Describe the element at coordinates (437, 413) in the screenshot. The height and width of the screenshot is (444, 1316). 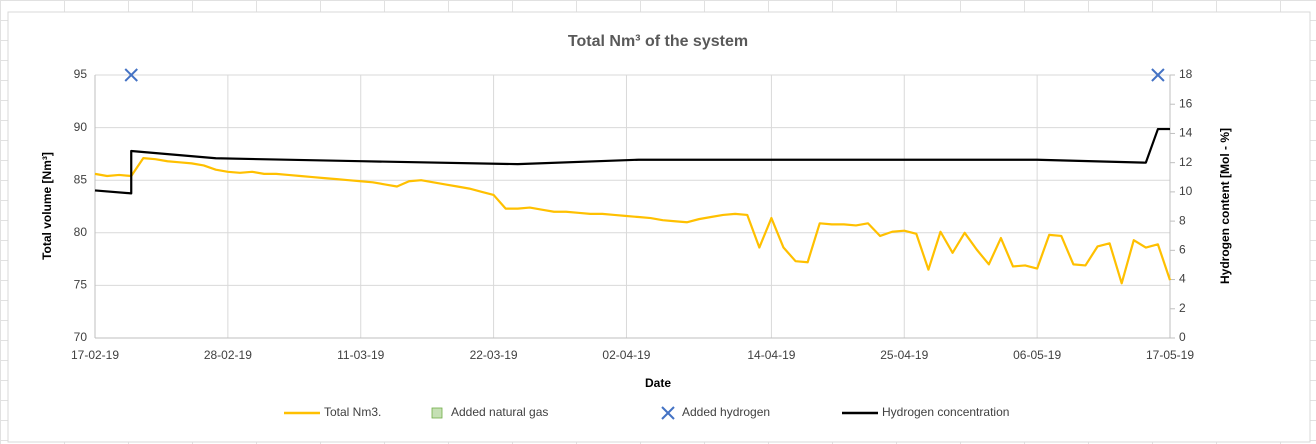
I see `square-marker` at that location.